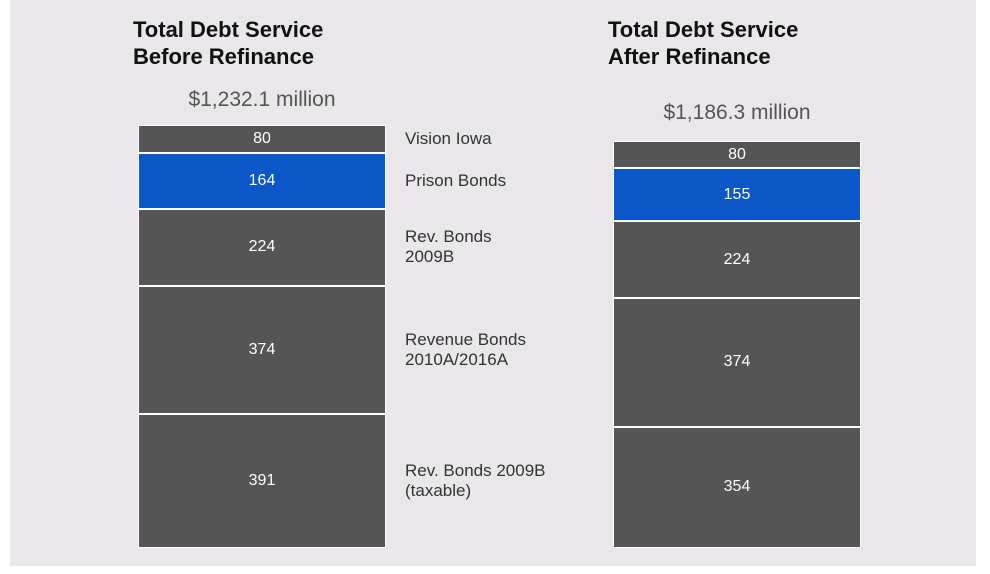 Image resolution: width=990 pixels, height=574 pixels. I want to click on segment-label: 164, so click(262, 180).